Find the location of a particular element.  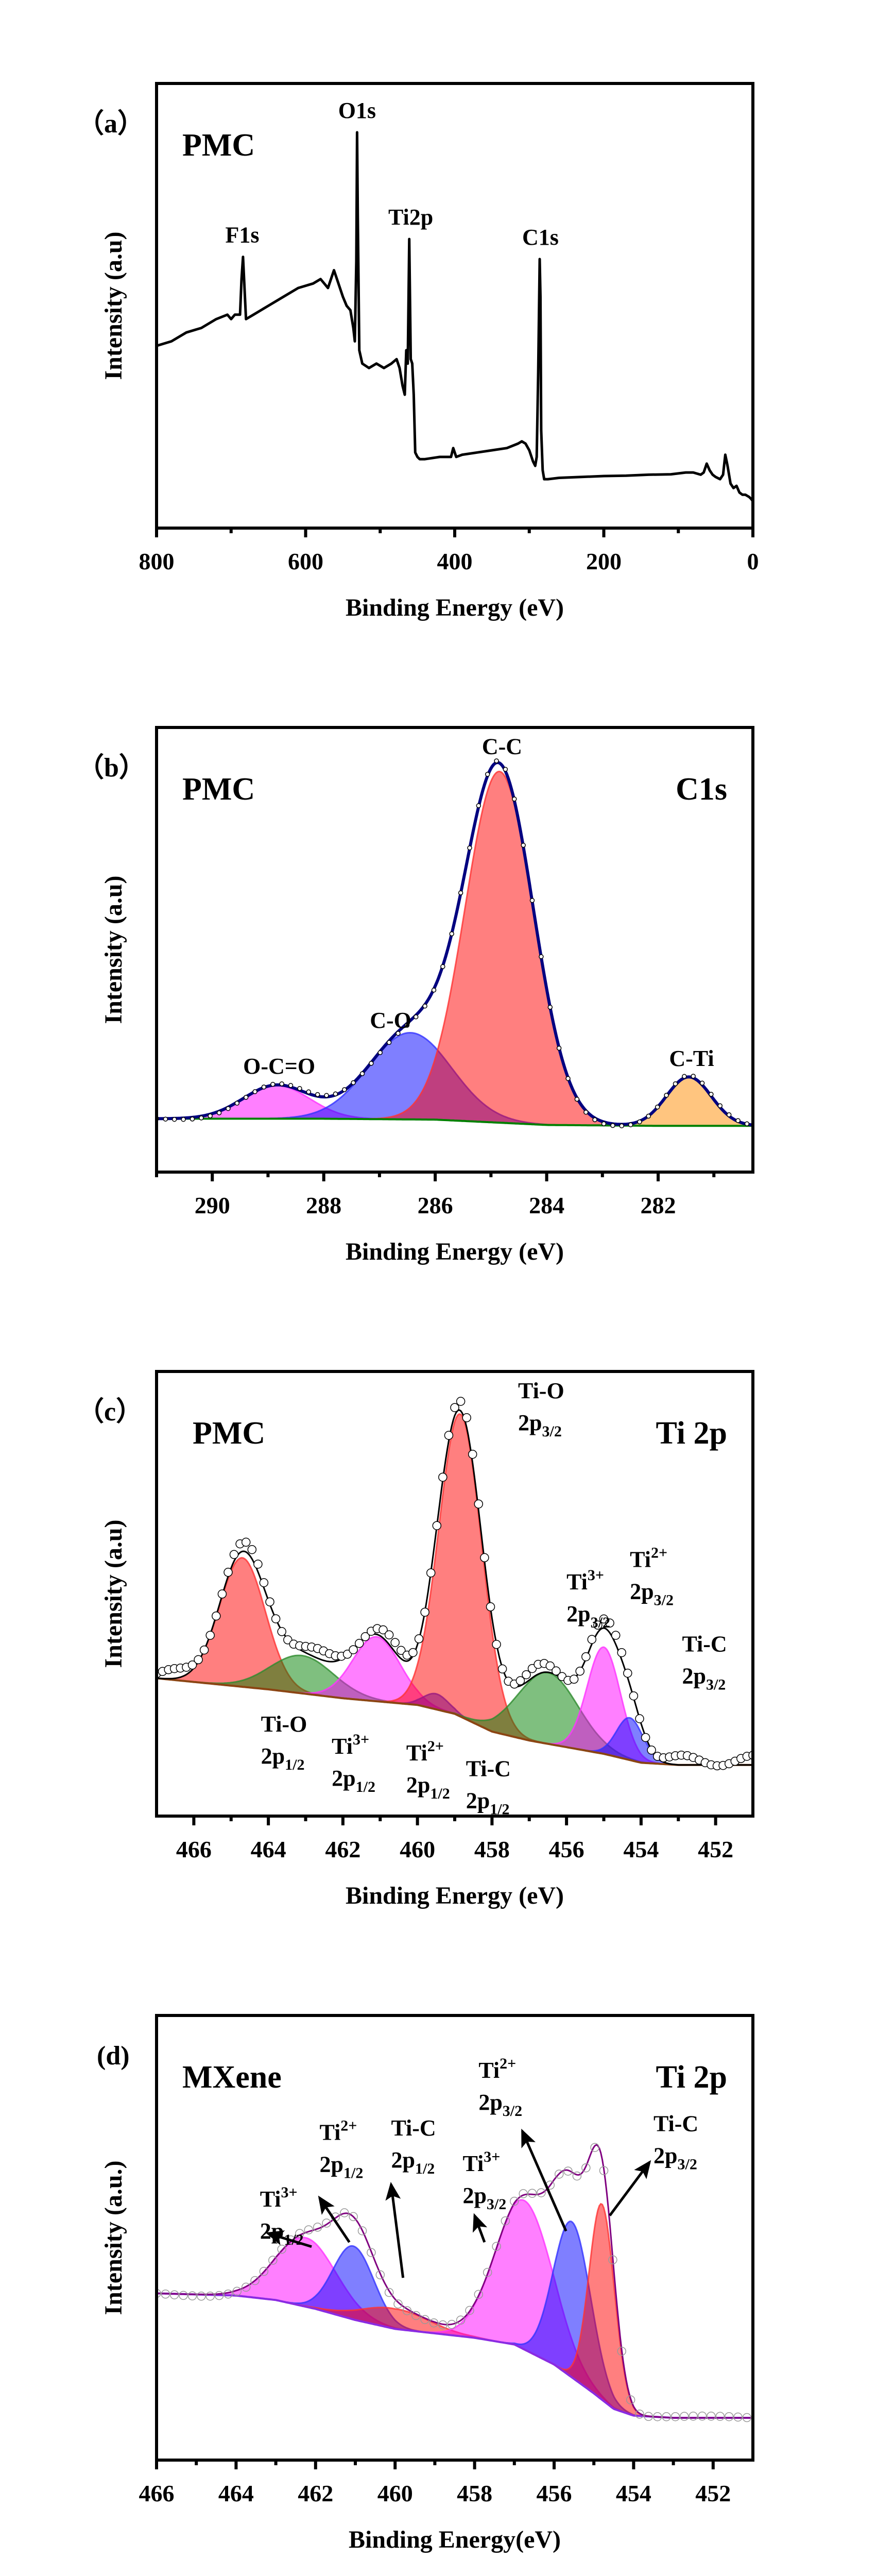

peak-label-subscript: 1/2 is located at coordinates (353, 2173).